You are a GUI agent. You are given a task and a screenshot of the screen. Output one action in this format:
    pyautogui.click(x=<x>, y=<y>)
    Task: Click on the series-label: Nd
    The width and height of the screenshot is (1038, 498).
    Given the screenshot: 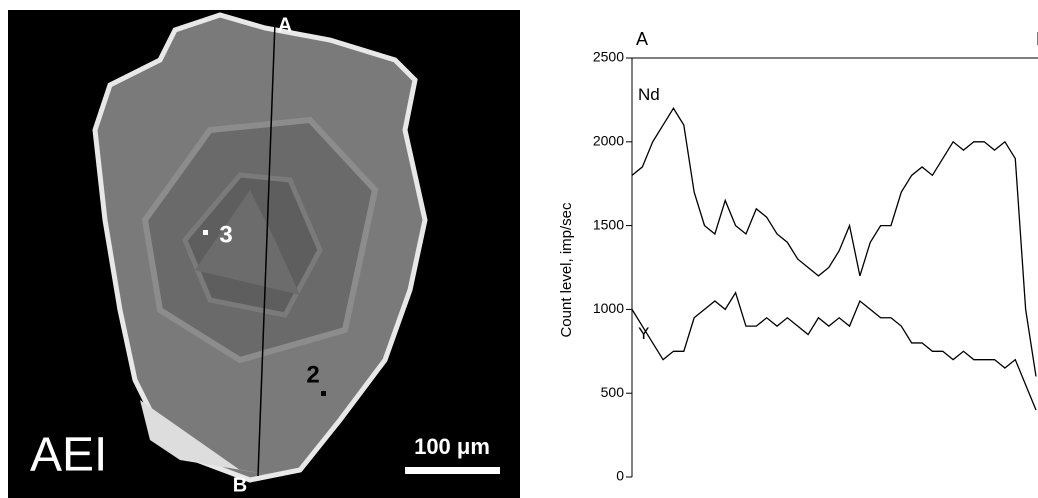 What is the action you would take?
    pyautogui.click(x=649, y=94)
    